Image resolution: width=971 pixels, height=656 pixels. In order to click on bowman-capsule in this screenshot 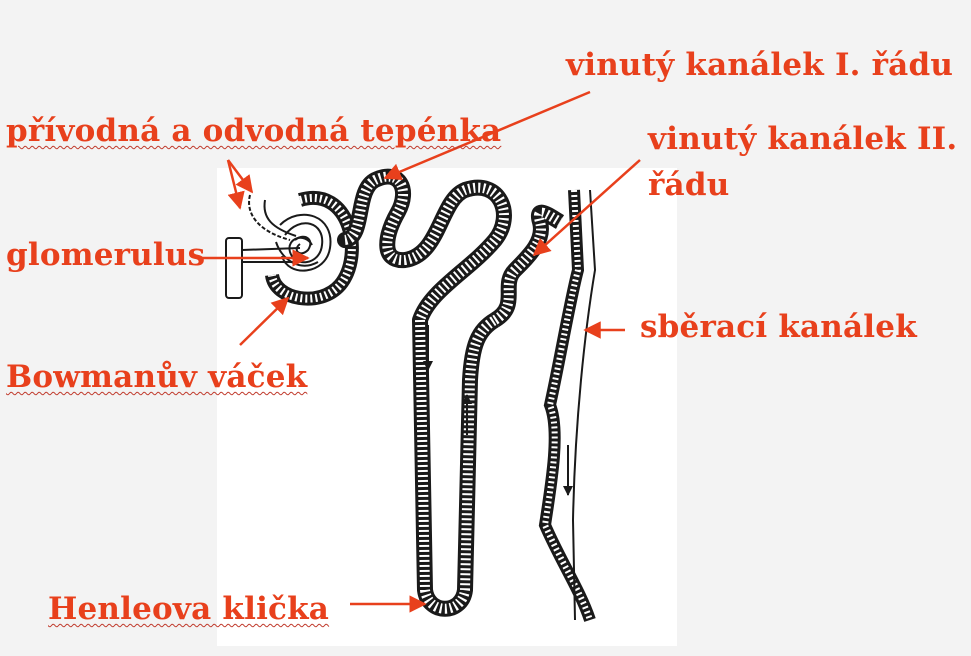, I will do `click(312, 248)`.